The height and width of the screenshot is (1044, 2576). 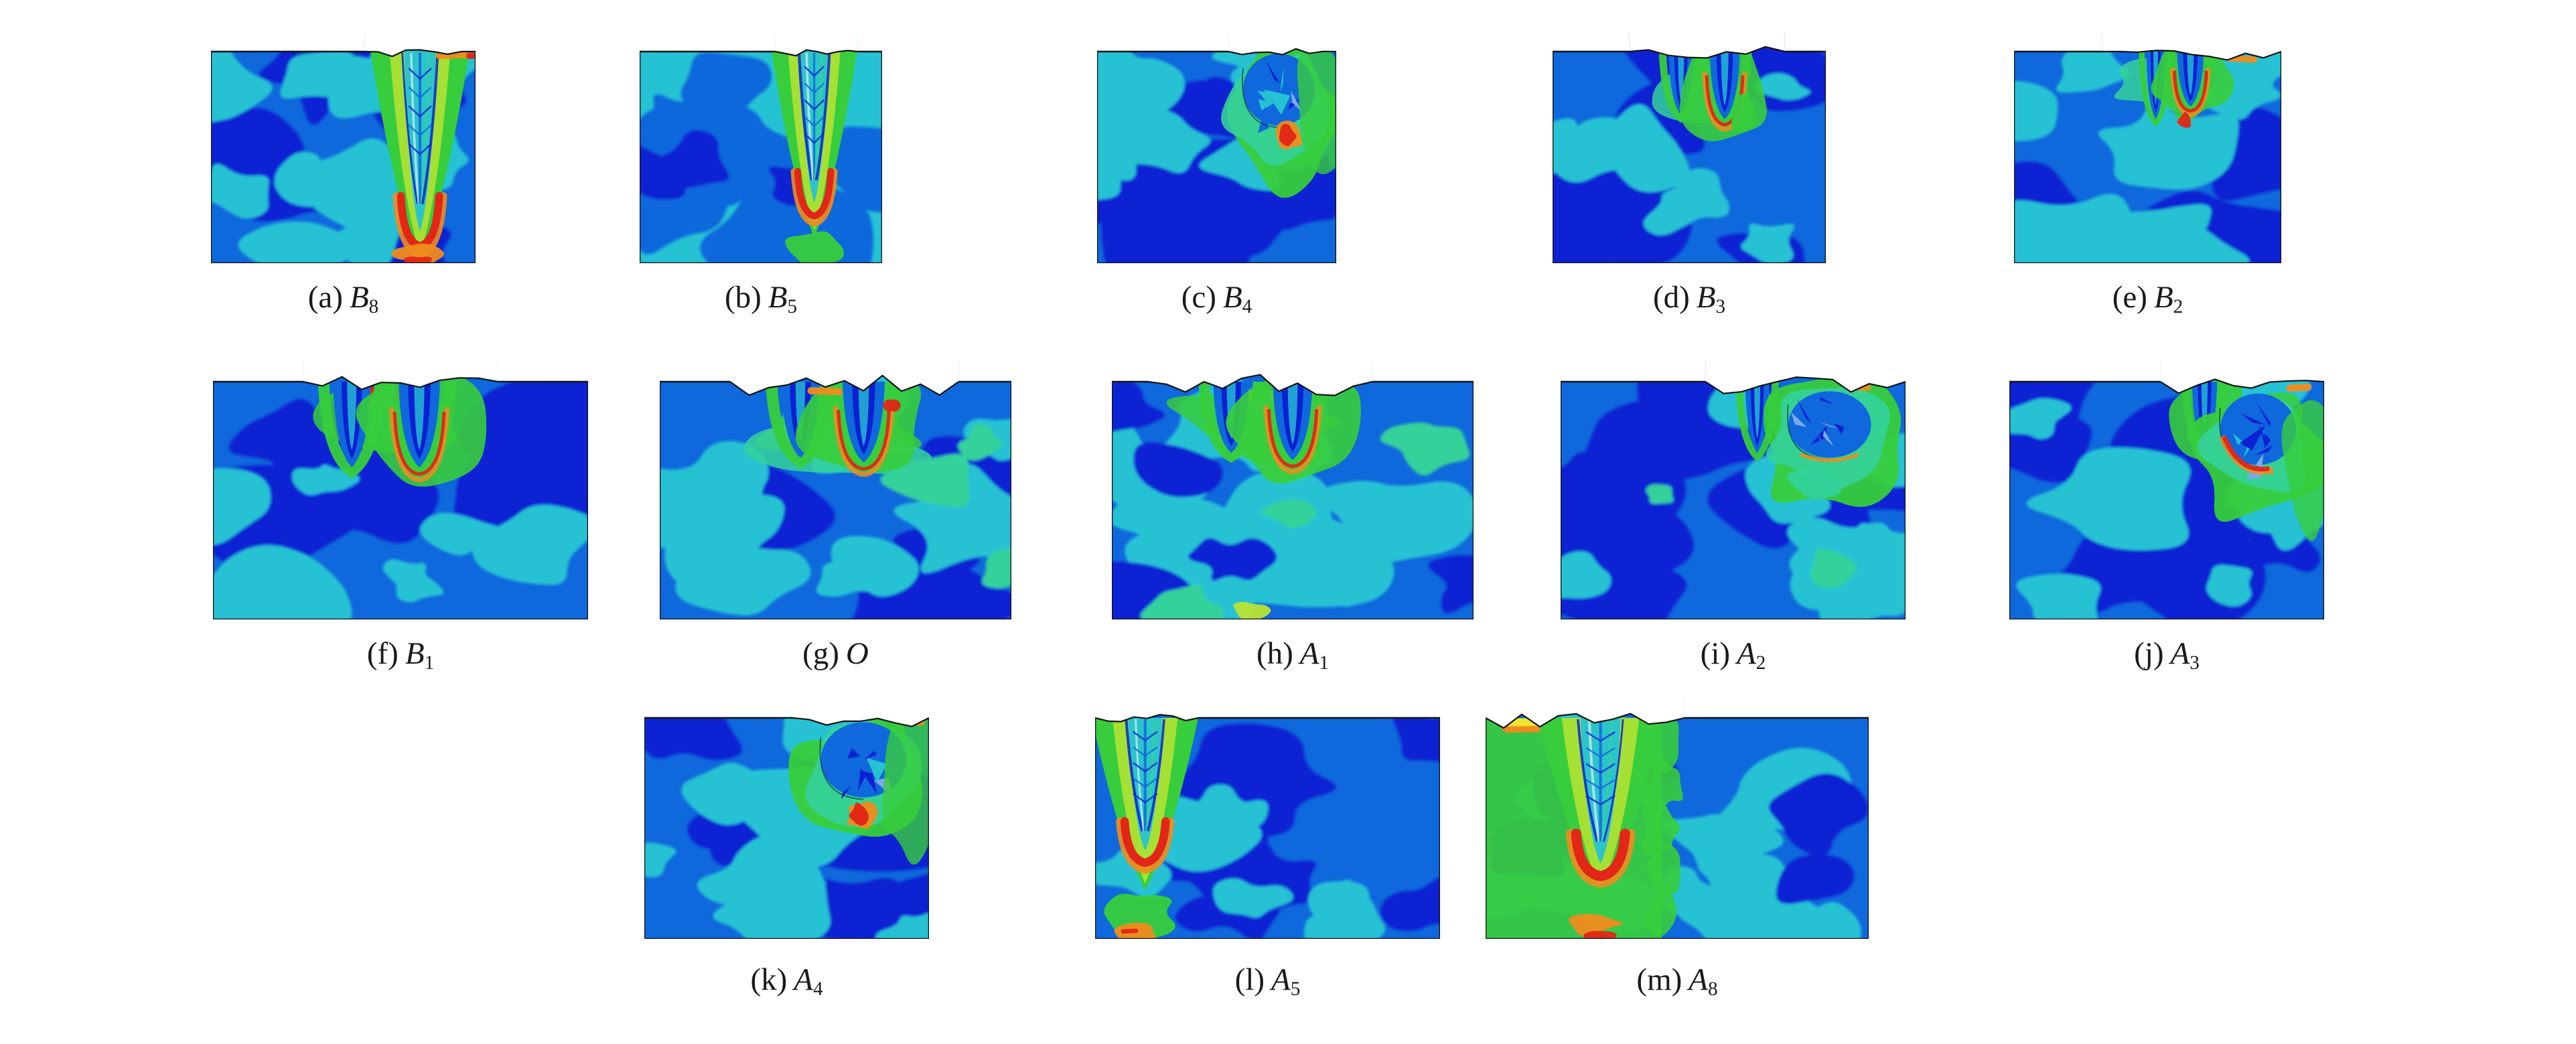 I want to click on contour-plot-k, so click(x=786, y=819).